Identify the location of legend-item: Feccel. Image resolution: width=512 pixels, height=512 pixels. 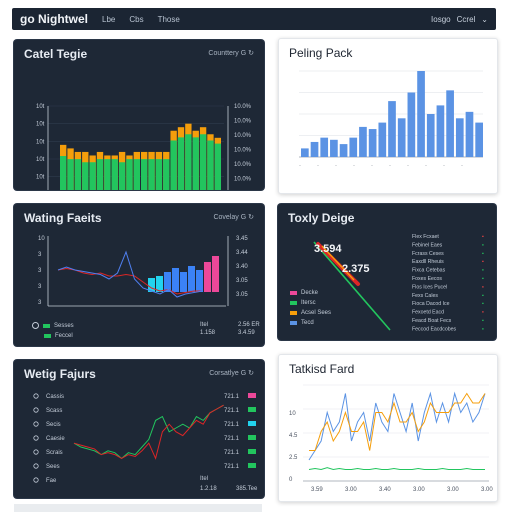
(58, 336).